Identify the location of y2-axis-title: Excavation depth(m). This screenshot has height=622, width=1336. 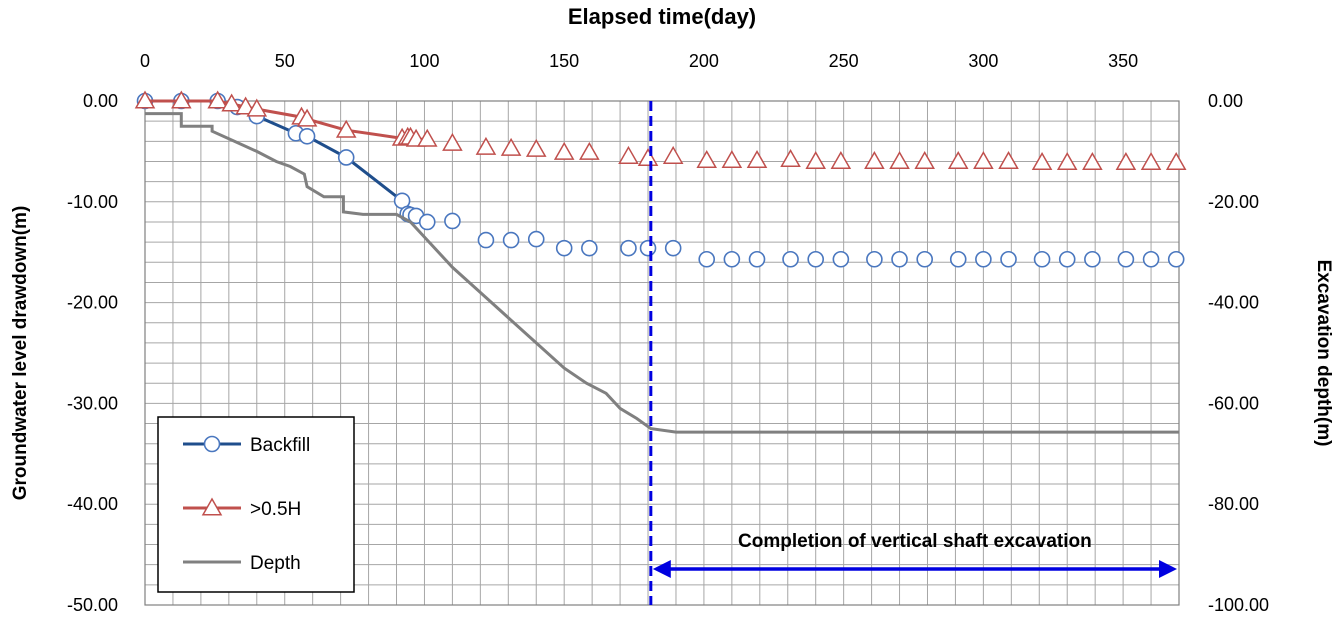
(1323, 353).